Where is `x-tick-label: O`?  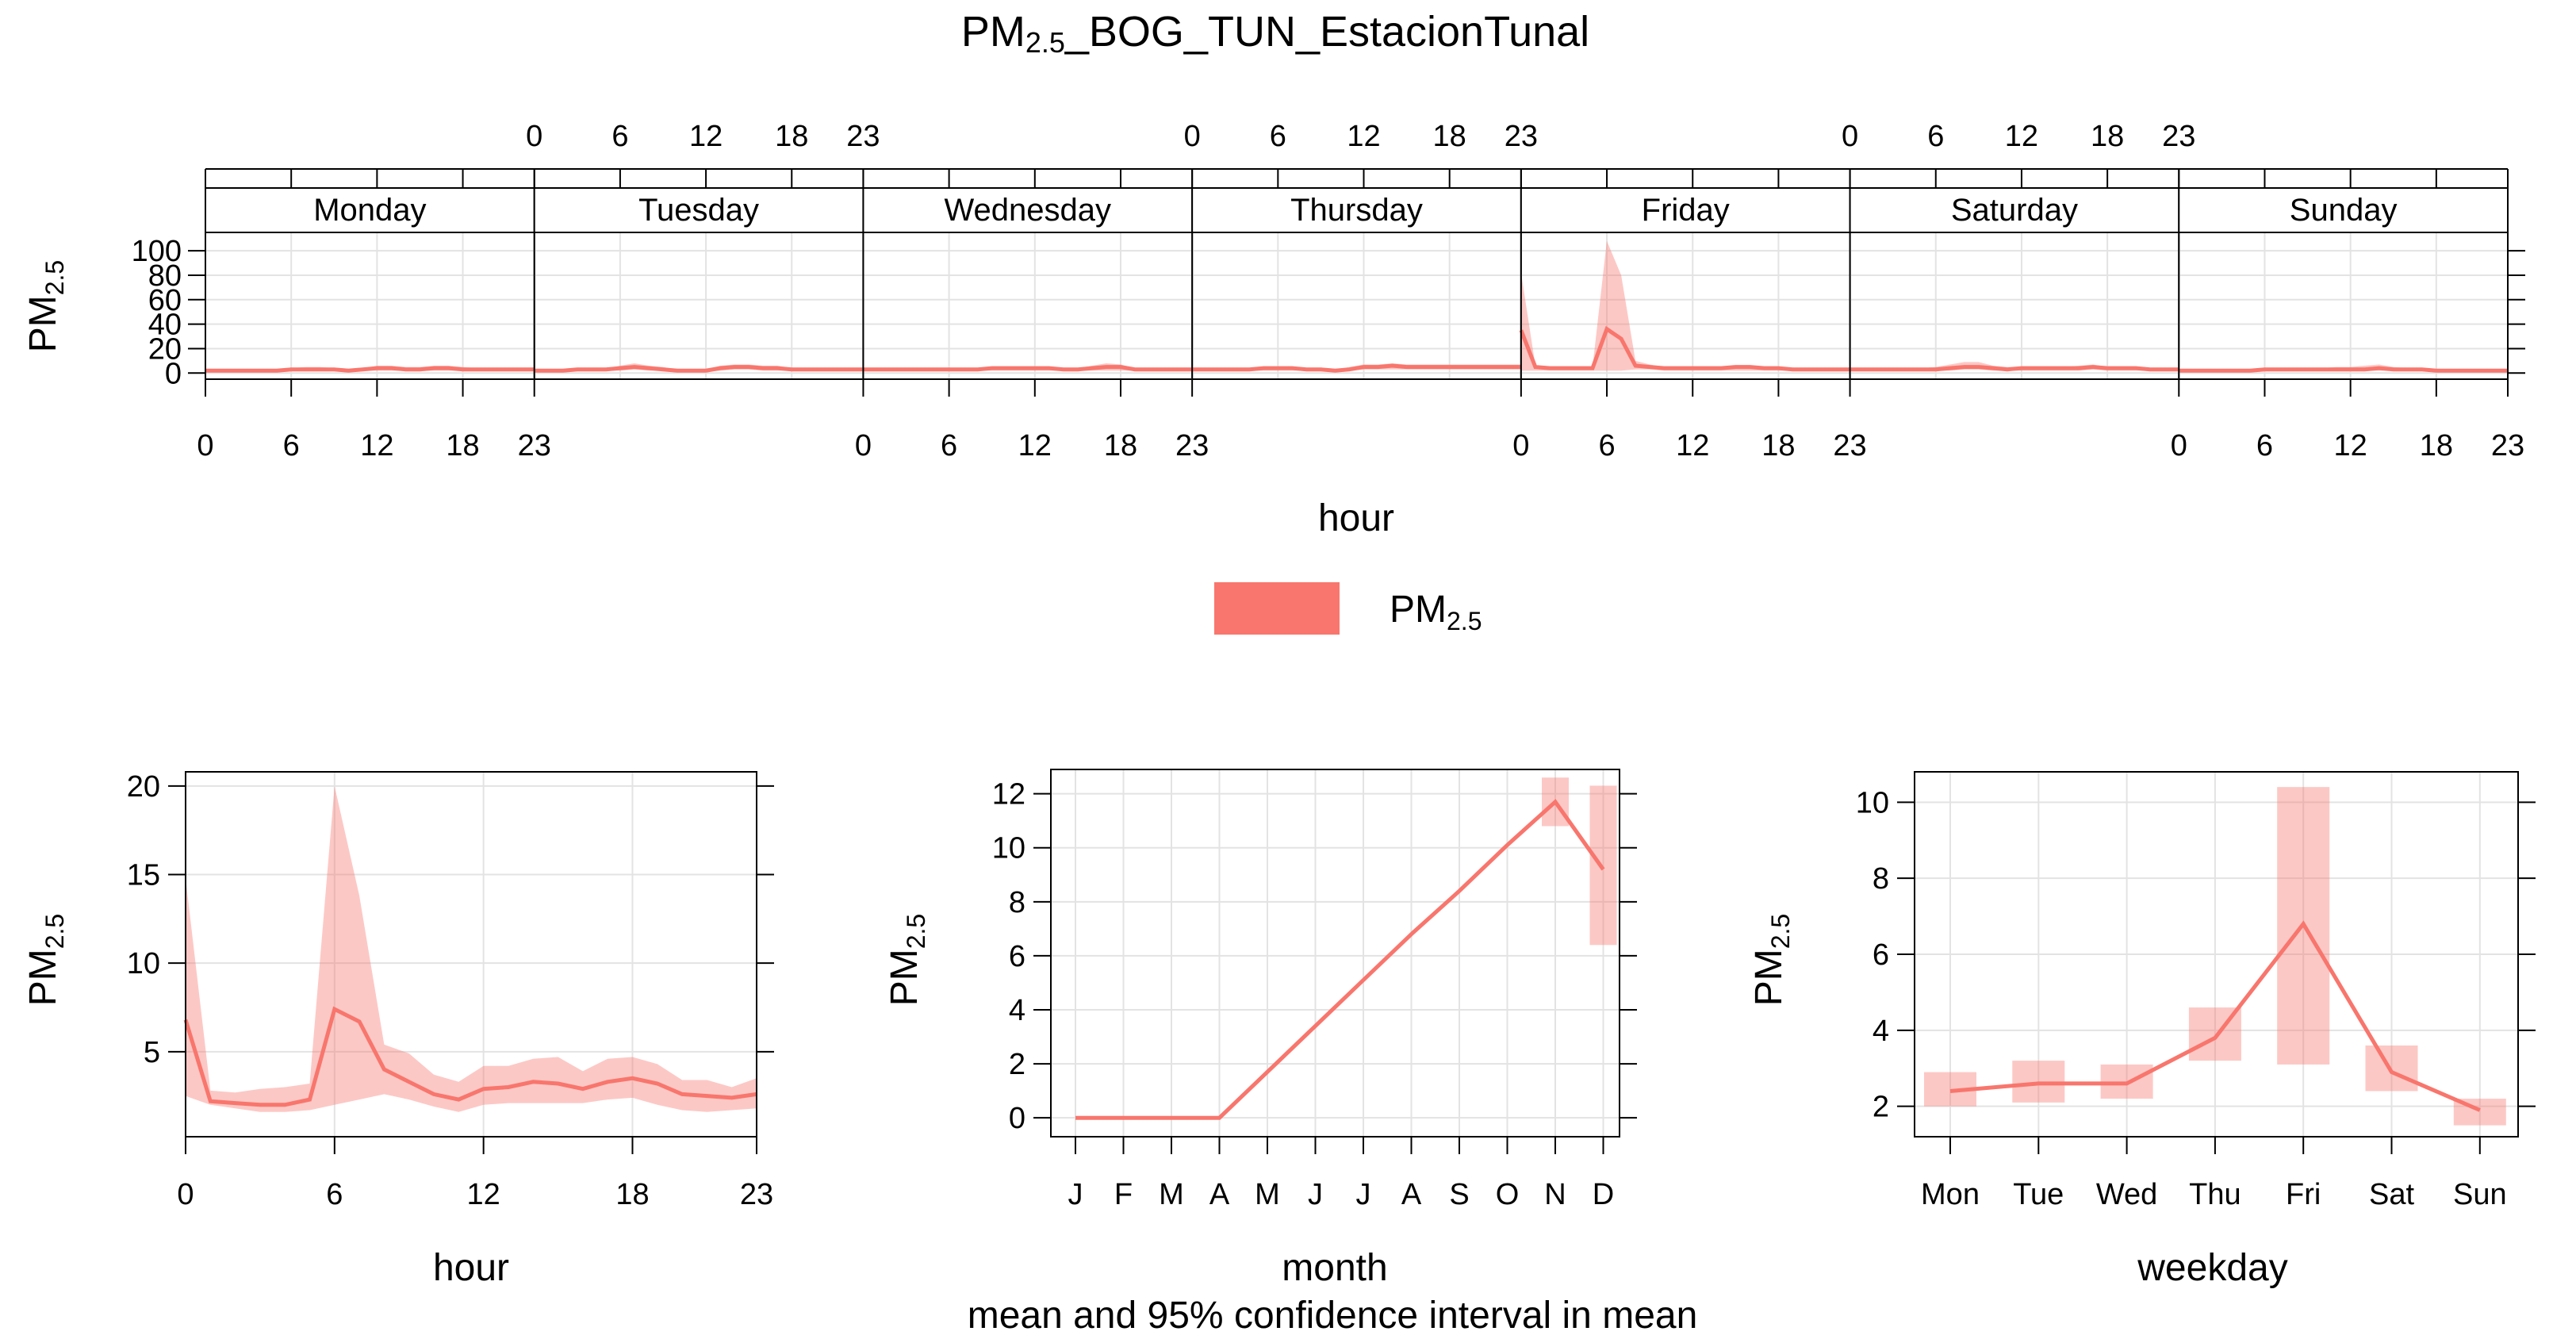 x-tick-label: O is located at coordinates (1508, 1194).